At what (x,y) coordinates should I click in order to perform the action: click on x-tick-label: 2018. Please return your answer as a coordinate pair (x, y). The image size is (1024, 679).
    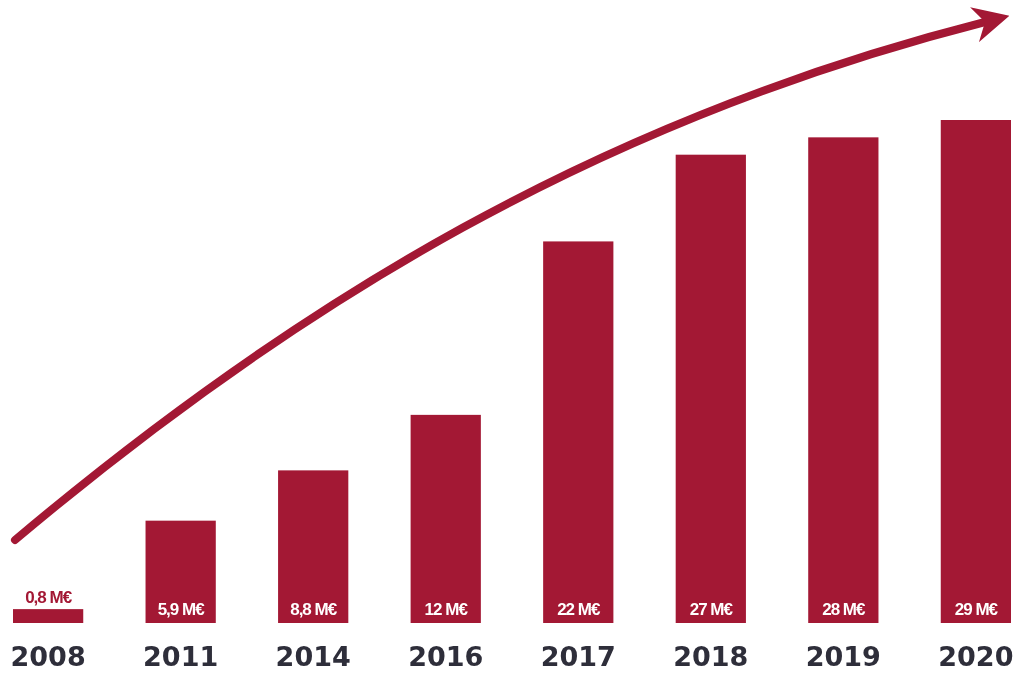
    Looking at the image, I should click on (711, 656).